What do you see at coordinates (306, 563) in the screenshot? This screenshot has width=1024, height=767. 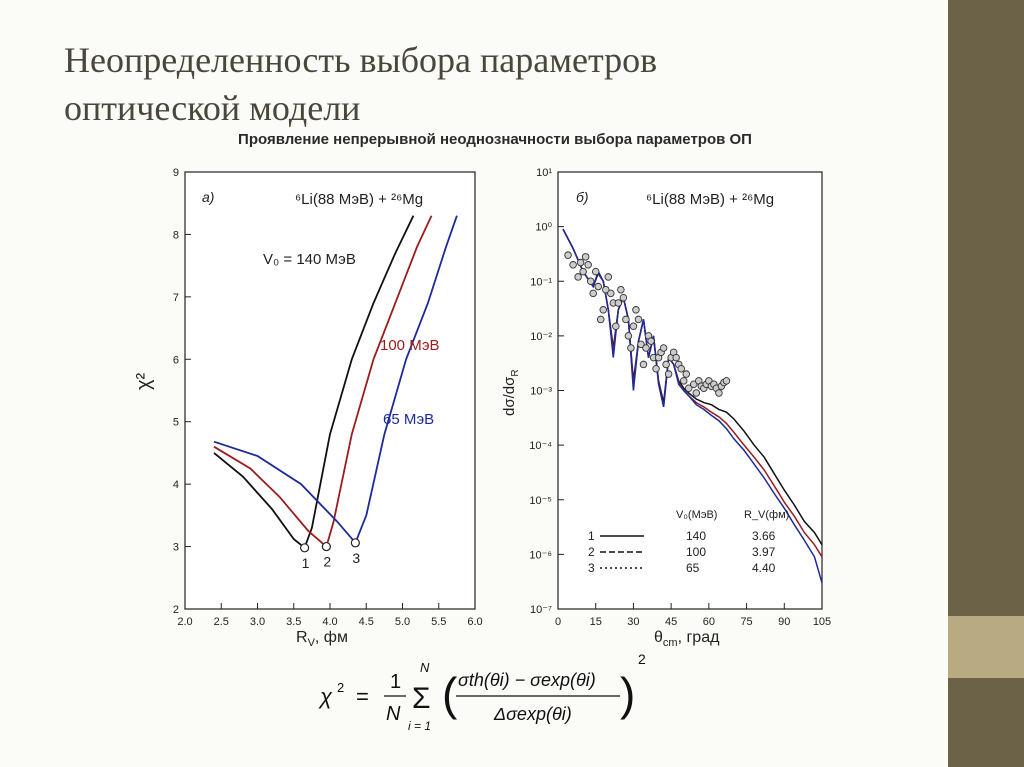 I see `chart-a-minimum-label: 1` at bounding box center [306, 563].